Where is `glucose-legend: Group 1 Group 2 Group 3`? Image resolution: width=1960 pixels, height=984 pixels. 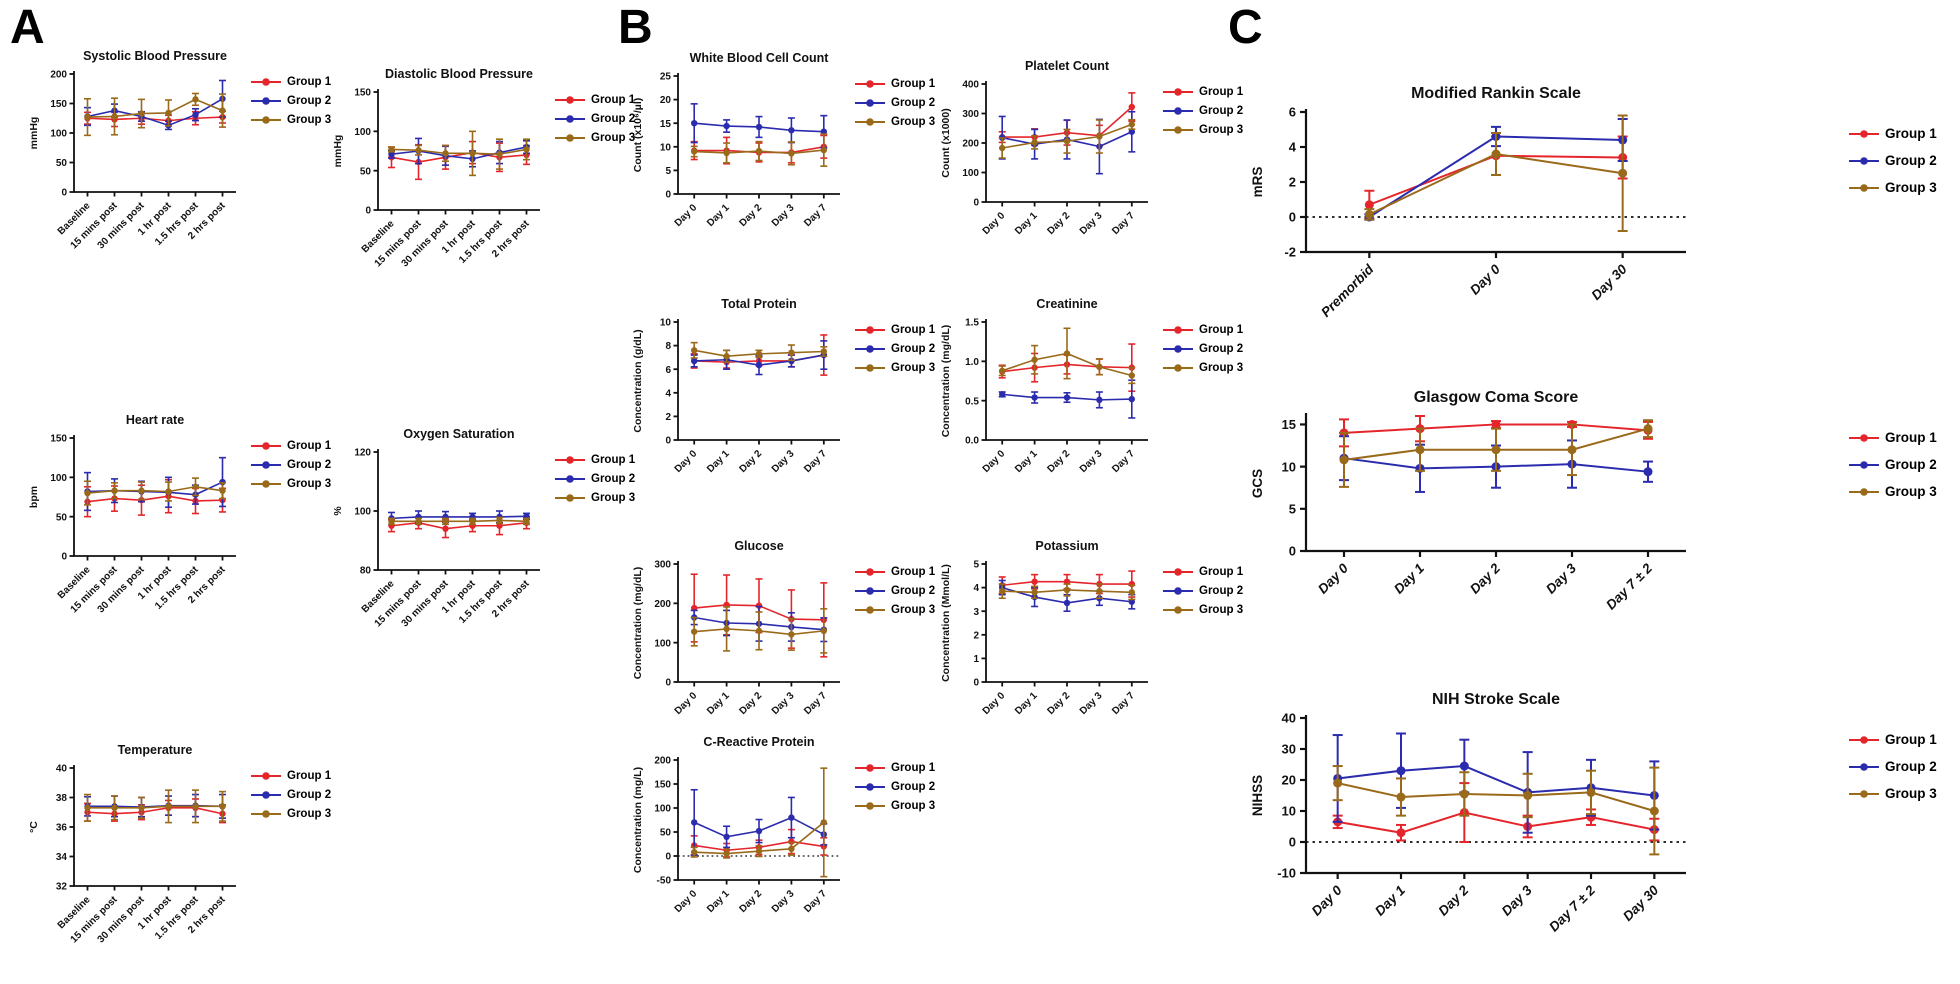 glucose-legend: Group 1 Group 2 Group 3 is located at coordinates (894, 591).